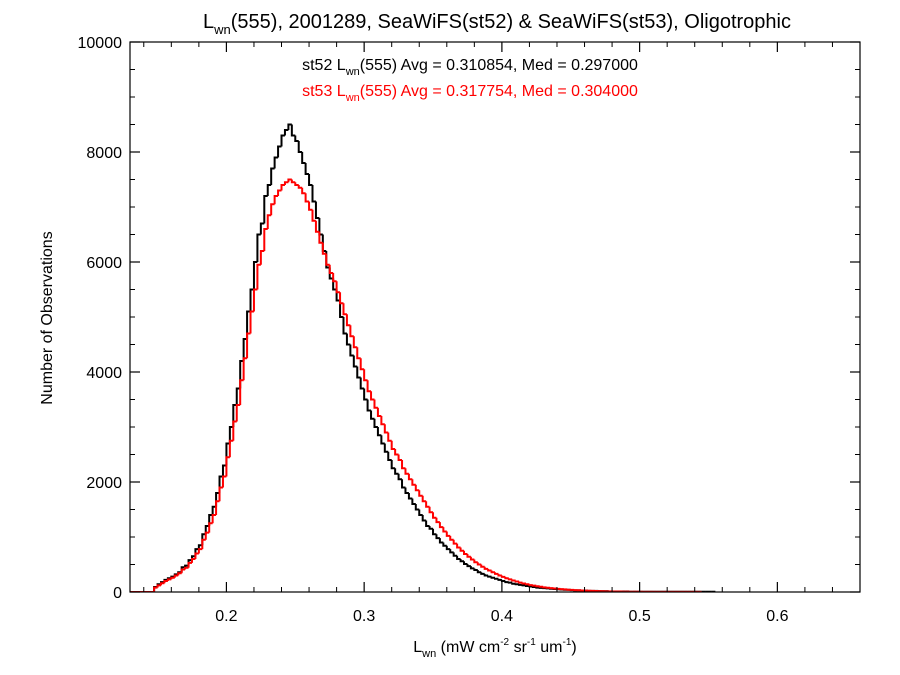  Describe the element at coordinates (494, 648) in the screenshot. I see `x-axis-label: Lwn (mW cm-2 sr-1 um-1)` at that location.